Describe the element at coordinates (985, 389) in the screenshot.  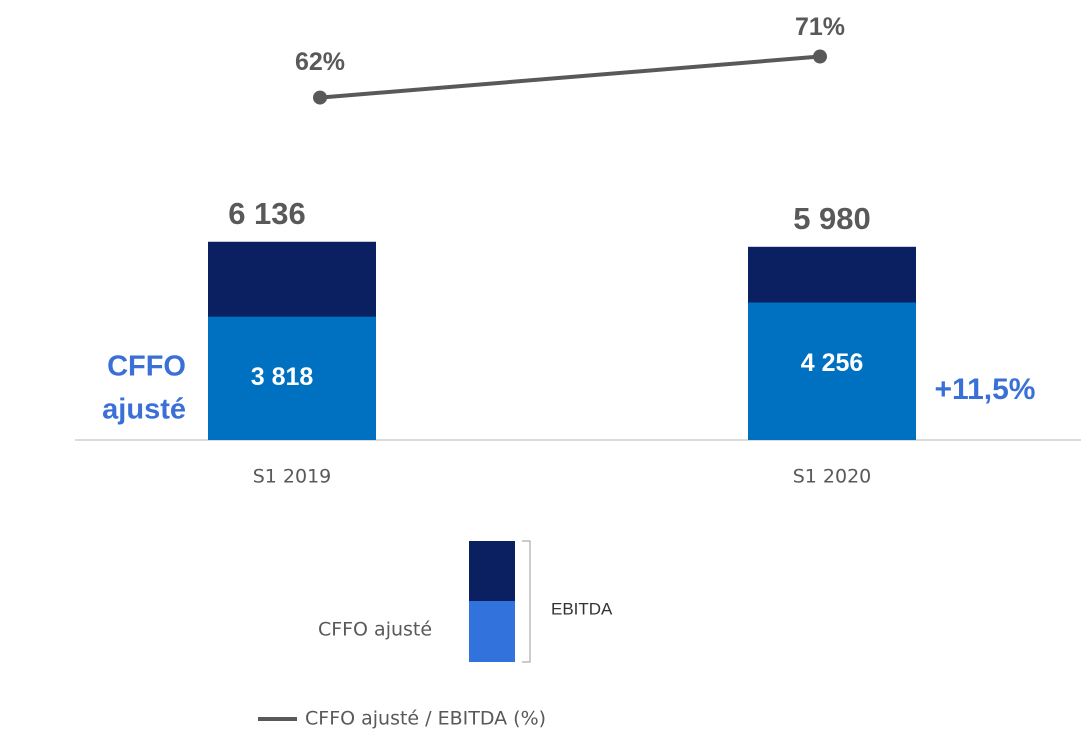
I see `annotation: +11,5%` at that location.